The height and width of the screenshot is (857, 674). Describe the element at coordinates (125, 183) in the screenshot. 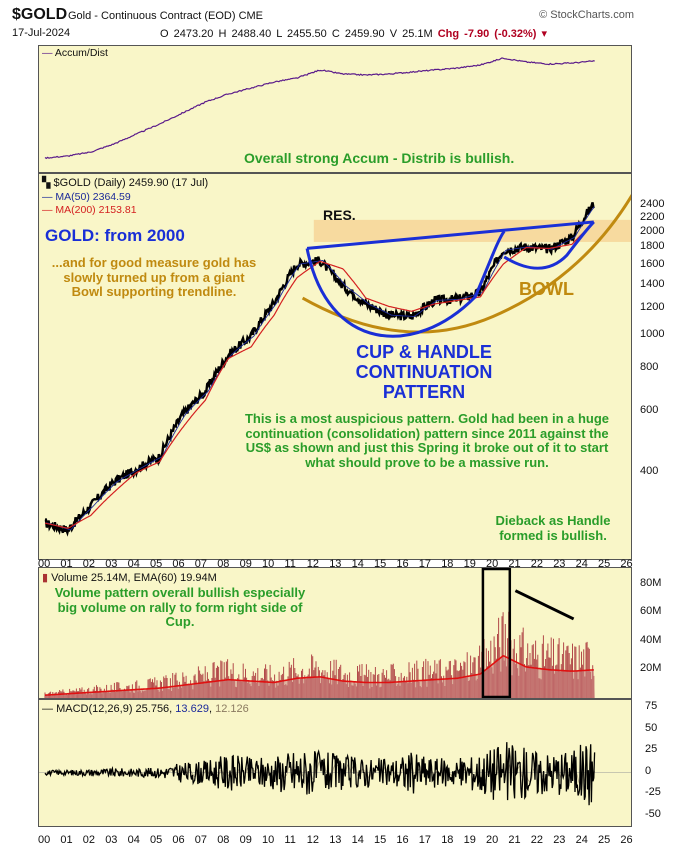

I see `price-legend: ▚ $GOLD (Daily) 2459.90 (17 Jul)` at that location.